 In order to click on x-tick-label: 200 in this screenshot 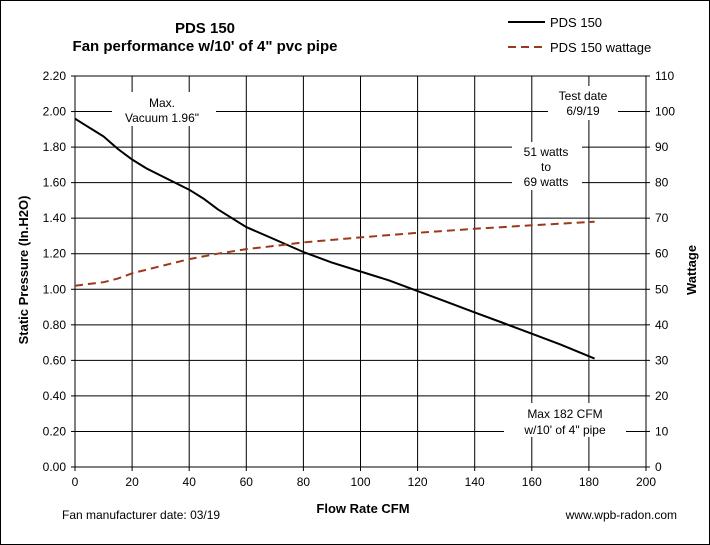, I will do `click(646, 482)`.